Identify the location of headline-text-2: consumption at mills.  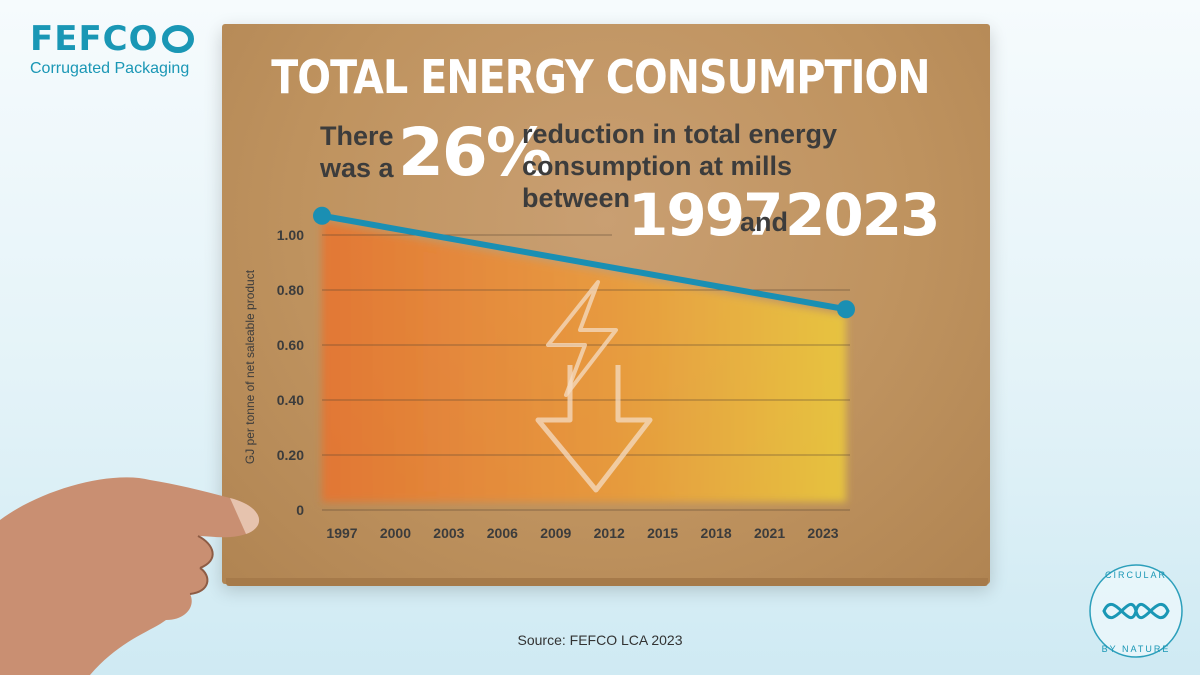
(657, 166).